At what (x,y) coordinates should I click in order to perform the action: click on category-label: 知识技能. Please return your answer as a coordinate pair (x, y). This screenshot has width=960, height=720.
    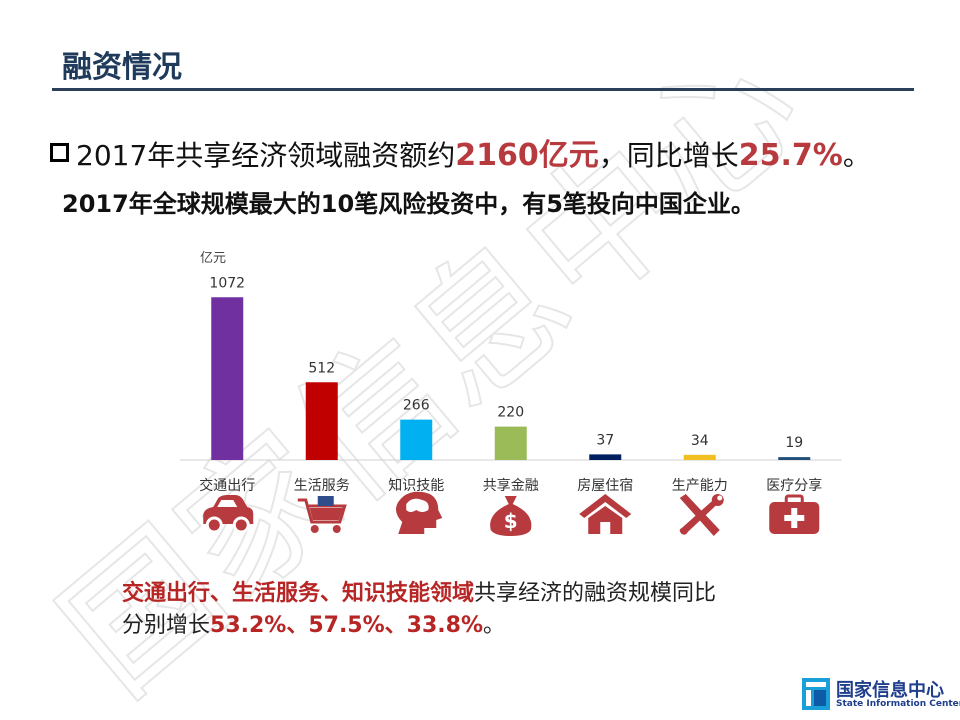
    Looking at the image, I should click on (416, 485).